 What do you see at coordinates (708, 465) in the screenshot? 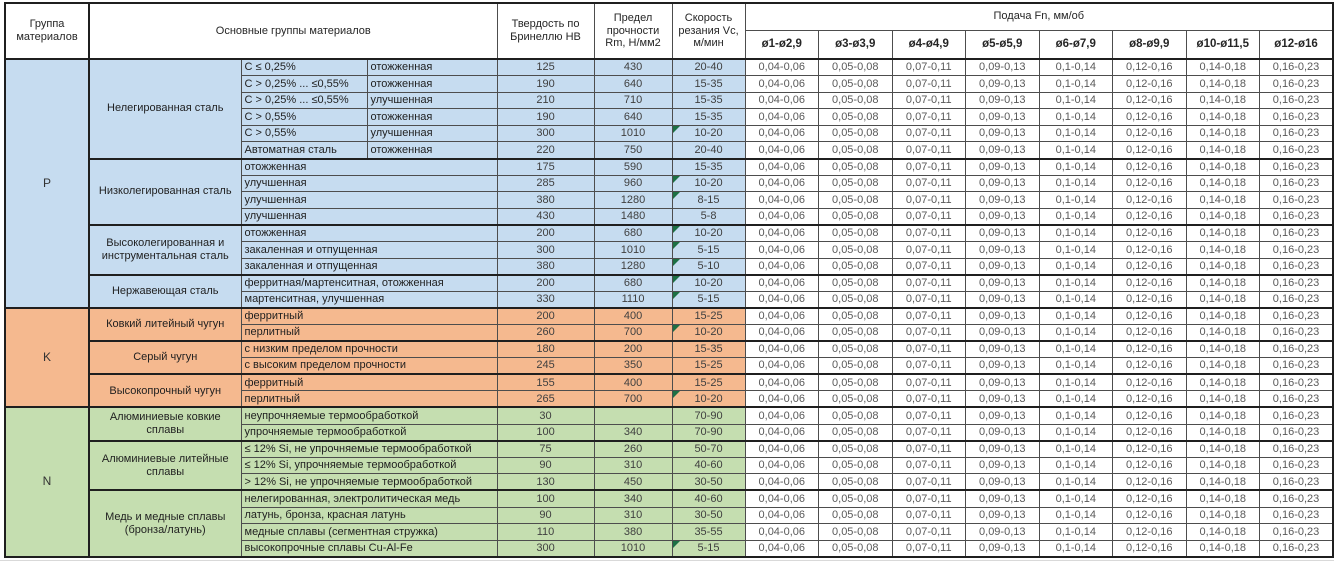
I see `cutting-speed-cell: 40-60` at bounding box center [708, 465].